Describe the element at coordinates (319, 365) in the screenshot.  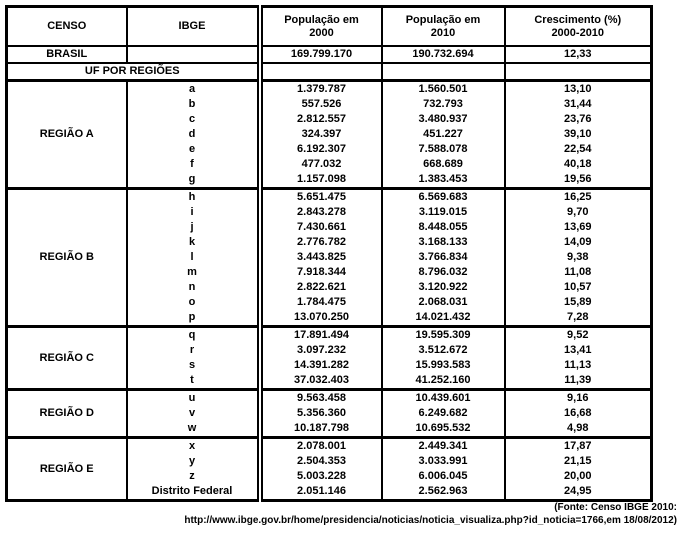
I see `cell-pop-2000: 14.391.282` at that location.